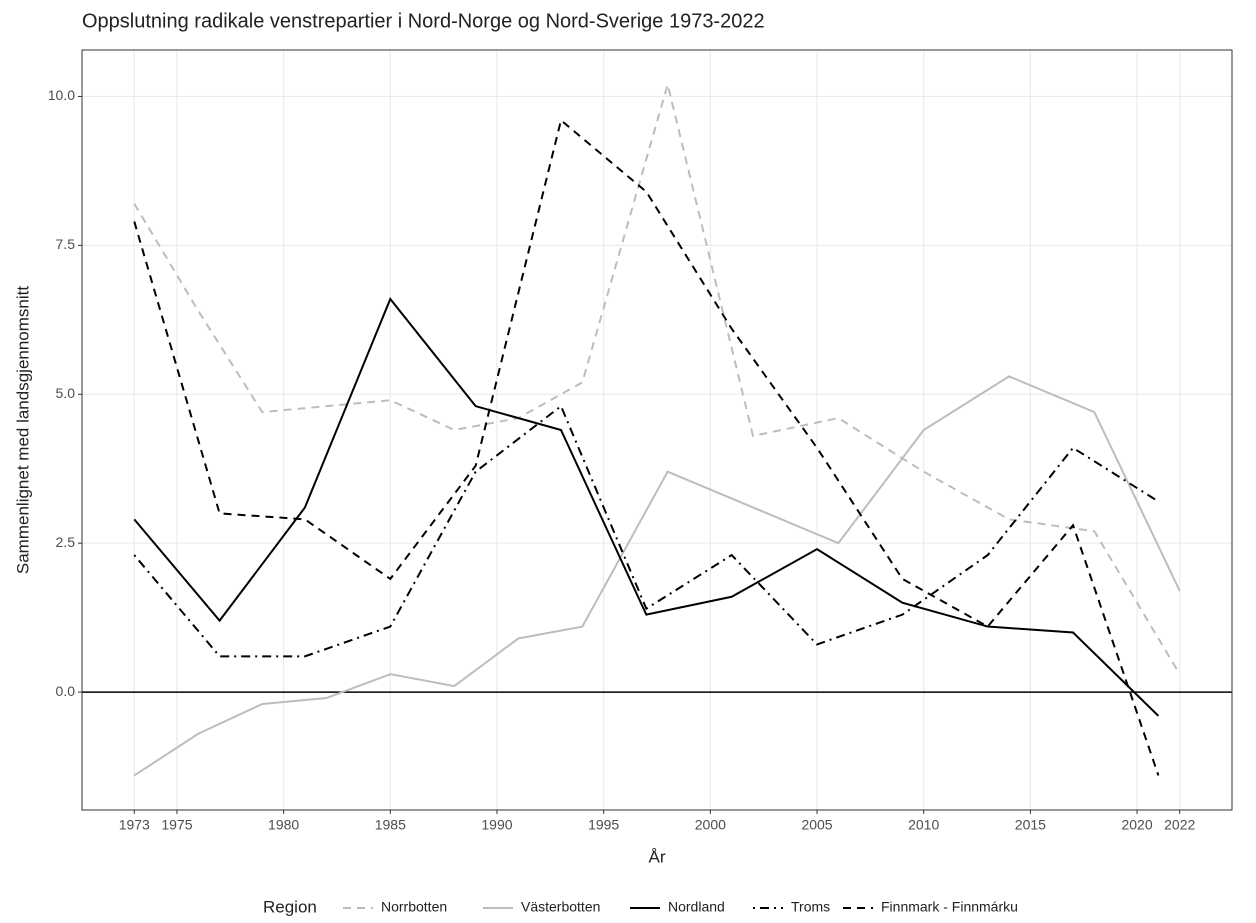 This screenshot has height=923, width=1256. Describe the element at coordinates (1179, 825) in the screenshot. I see `x-tick-label: 2022` at that location.